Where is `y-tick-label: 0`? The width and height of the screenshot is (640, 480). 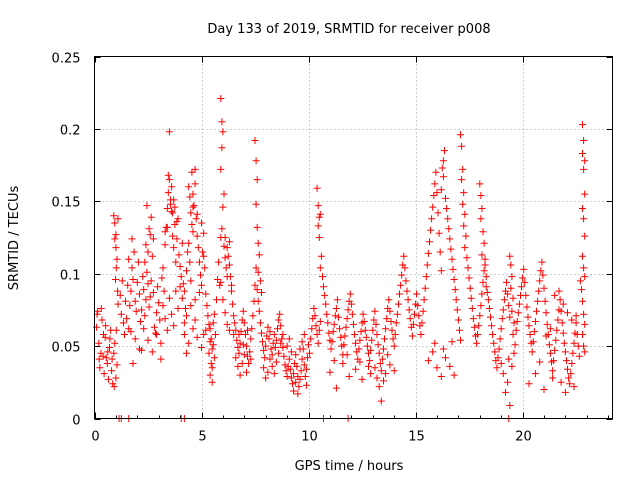
y-tick-label: 0 is located at coordinates (76, 421).